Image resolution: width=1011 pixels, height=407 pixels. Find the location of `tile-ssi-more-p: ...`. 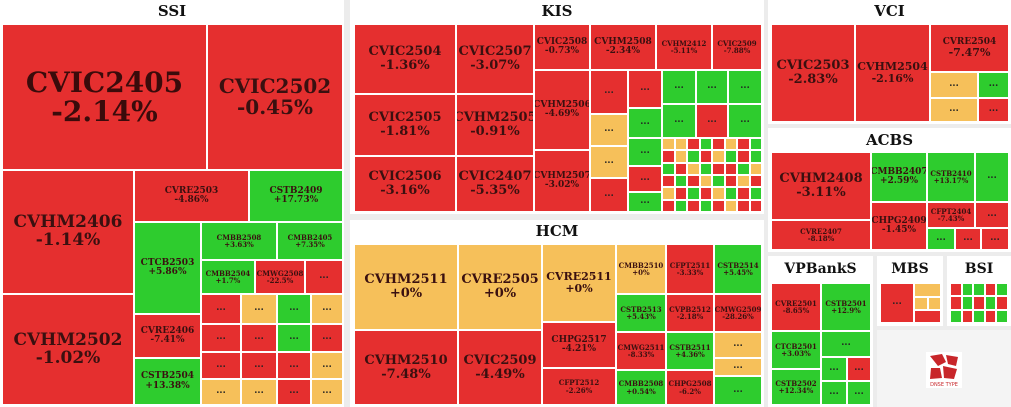

tile-ssi-more-p: ... is located at coordinates (294, 392).